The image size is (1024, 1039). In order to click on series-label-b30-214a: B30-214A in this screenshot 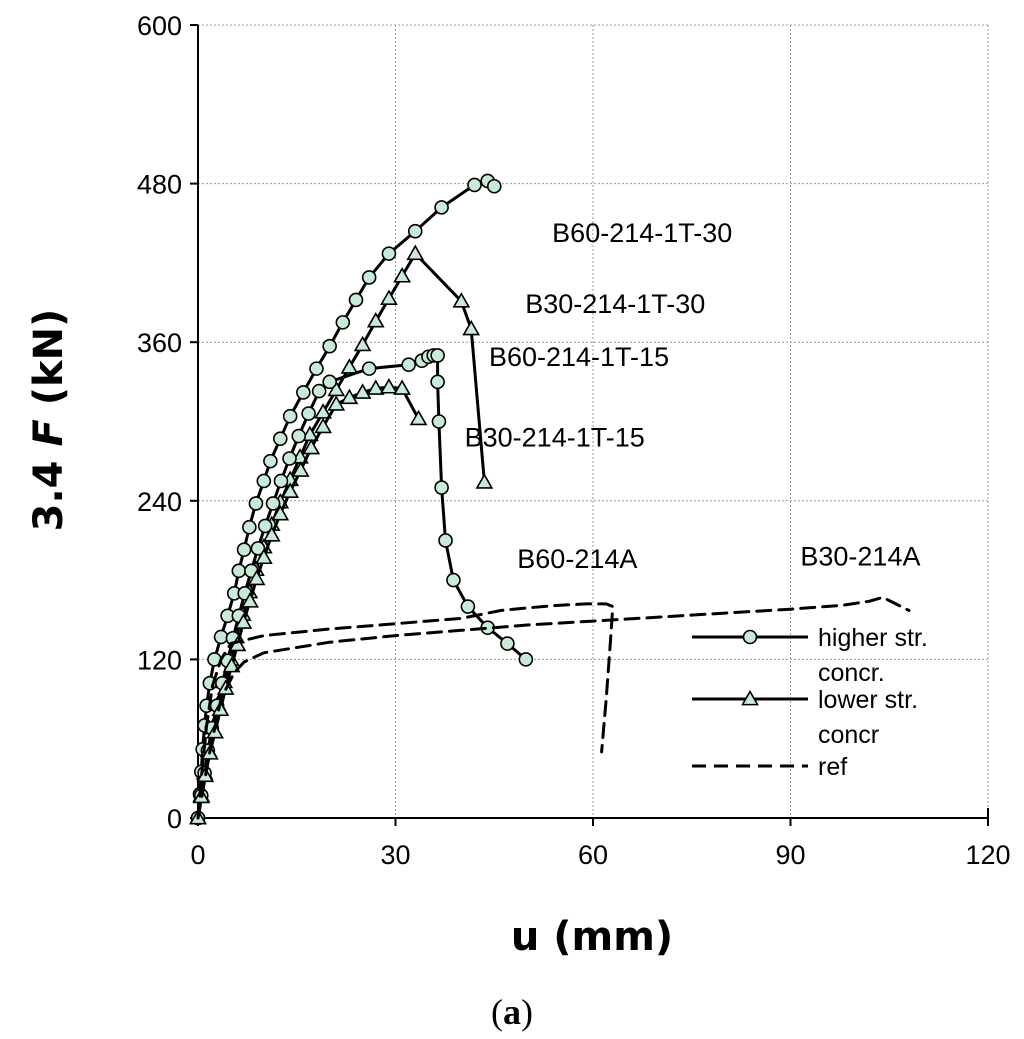, I will do `click(860, 557)`.